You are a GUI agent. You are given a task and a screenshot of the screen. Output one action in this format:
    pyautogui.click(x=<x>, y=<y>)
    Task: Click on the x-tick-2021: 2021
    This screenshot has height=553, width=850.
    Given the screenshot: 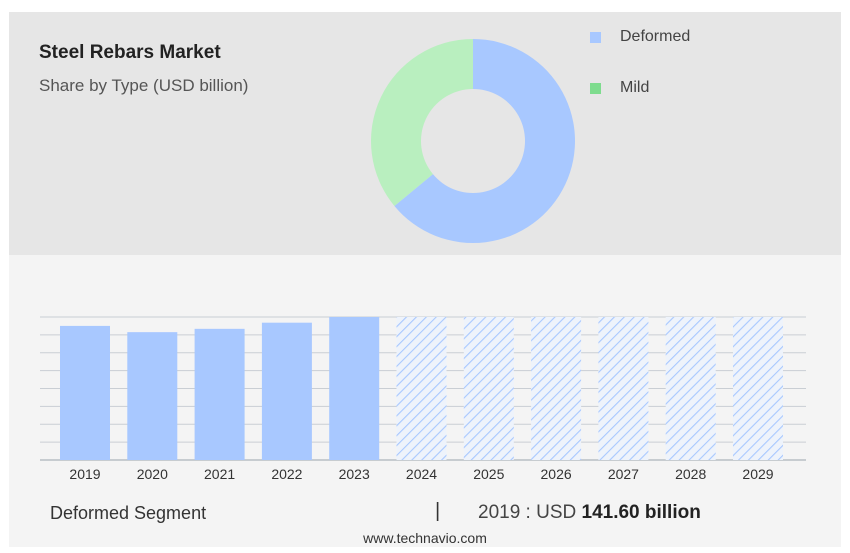 What is the action you would take?
    pyautogui.click(x=219, y=474)
    